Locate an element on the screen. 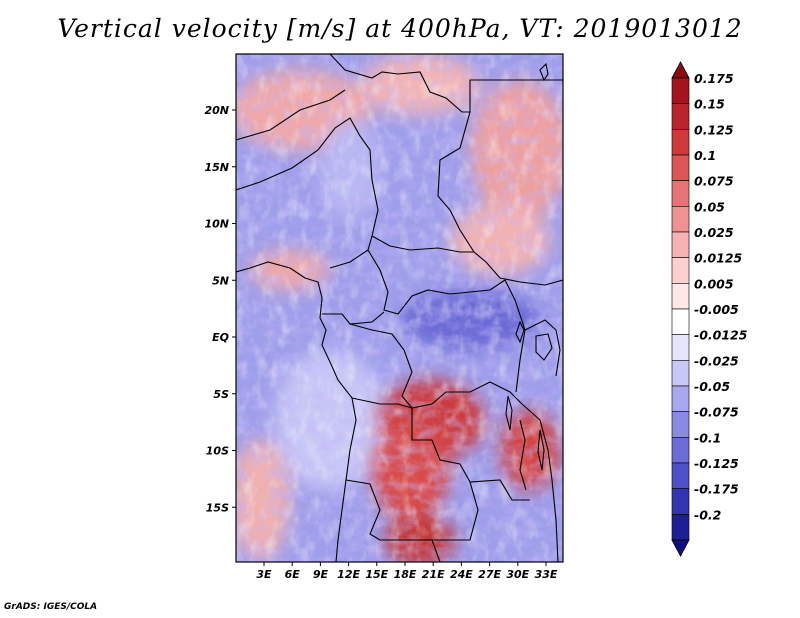 The image size is (800, 618). lon-tick-label: 18E is located at coordinates (405, 574).